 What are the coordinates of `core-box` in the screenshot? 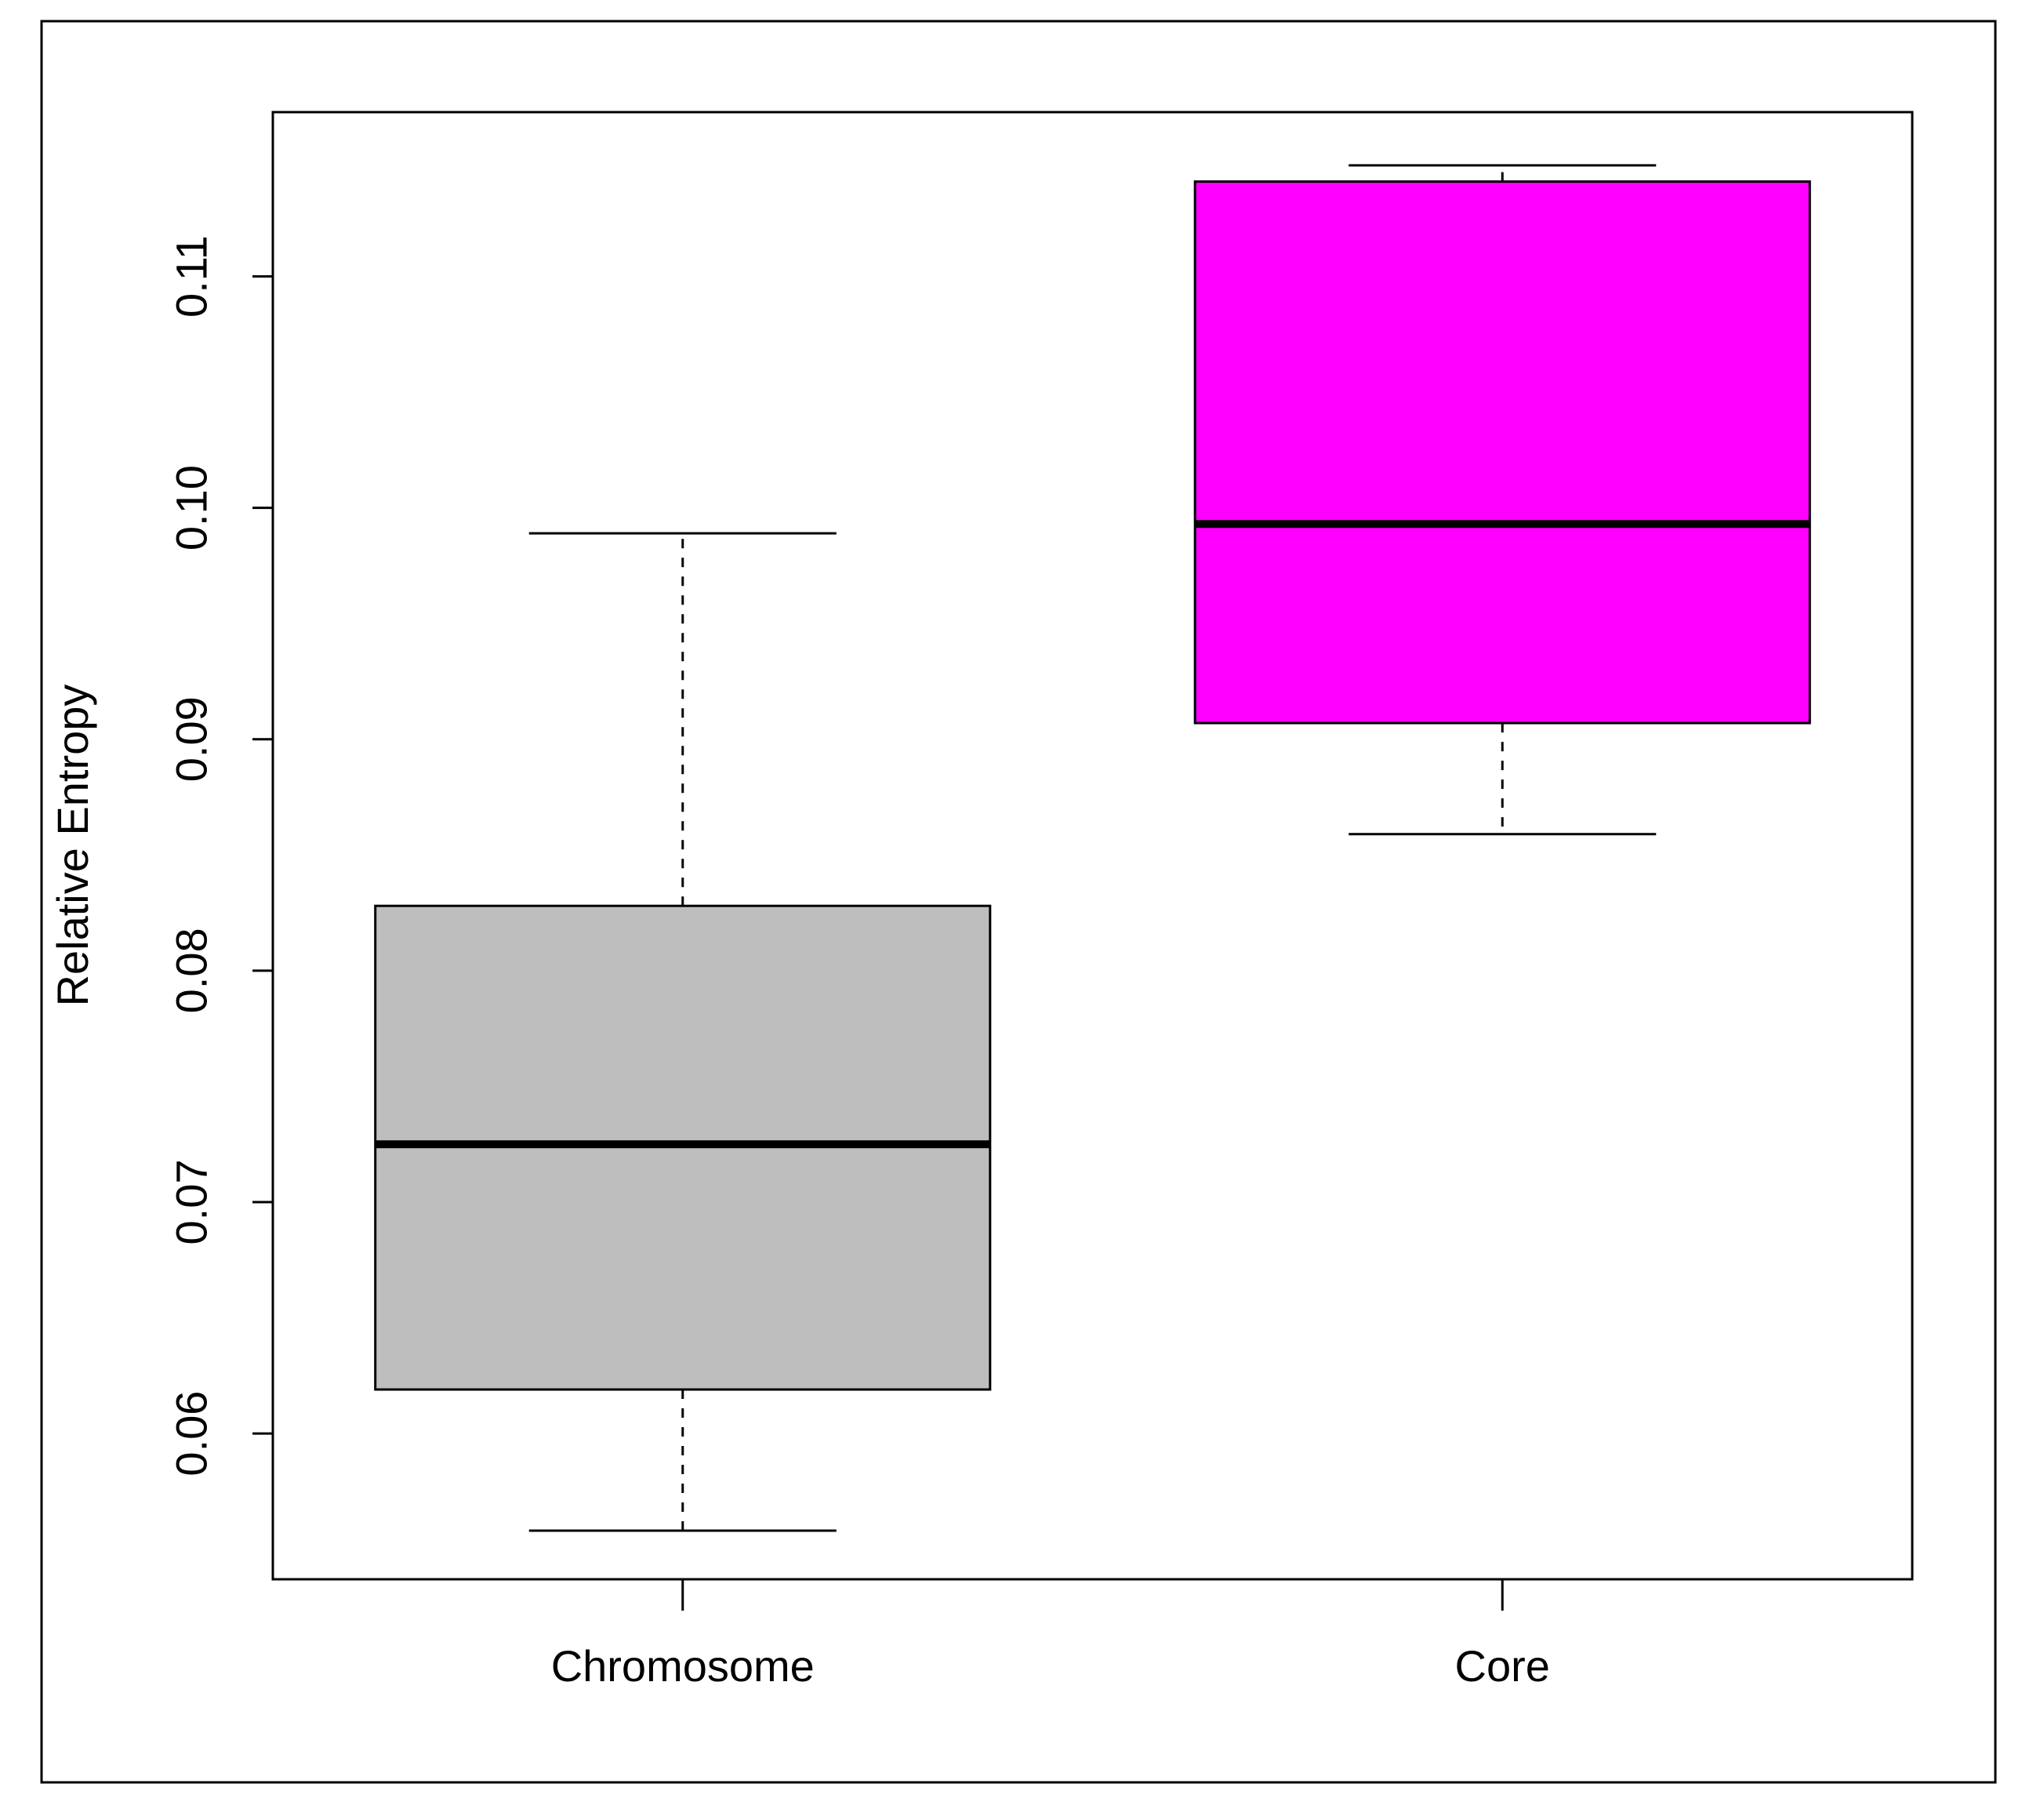 It's located at (1502, 453).